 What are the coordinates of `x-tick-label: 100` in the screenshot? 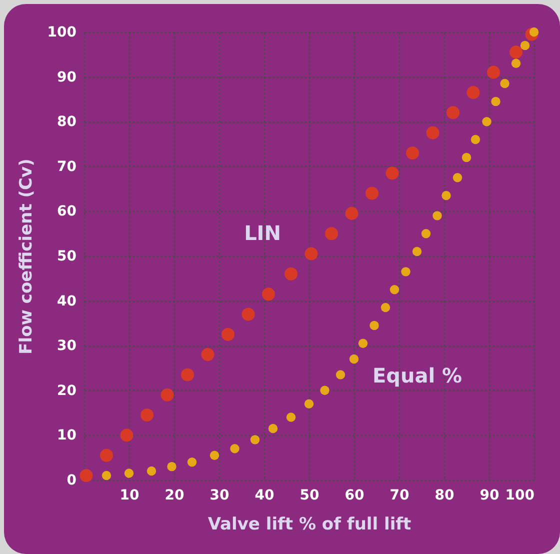 It's located at (520, 496).